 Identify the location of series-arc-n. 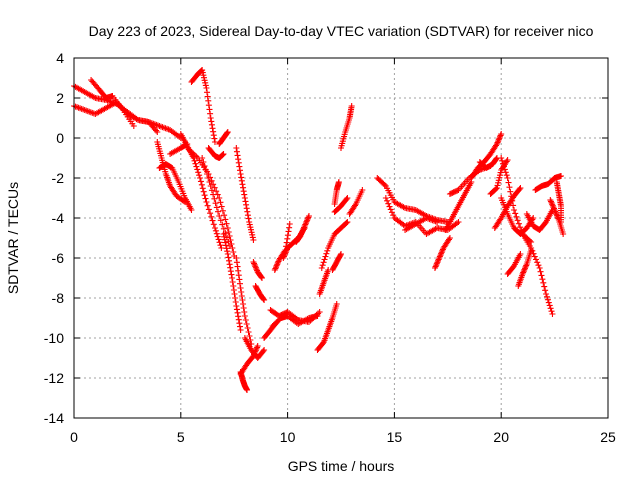
(245, 194).